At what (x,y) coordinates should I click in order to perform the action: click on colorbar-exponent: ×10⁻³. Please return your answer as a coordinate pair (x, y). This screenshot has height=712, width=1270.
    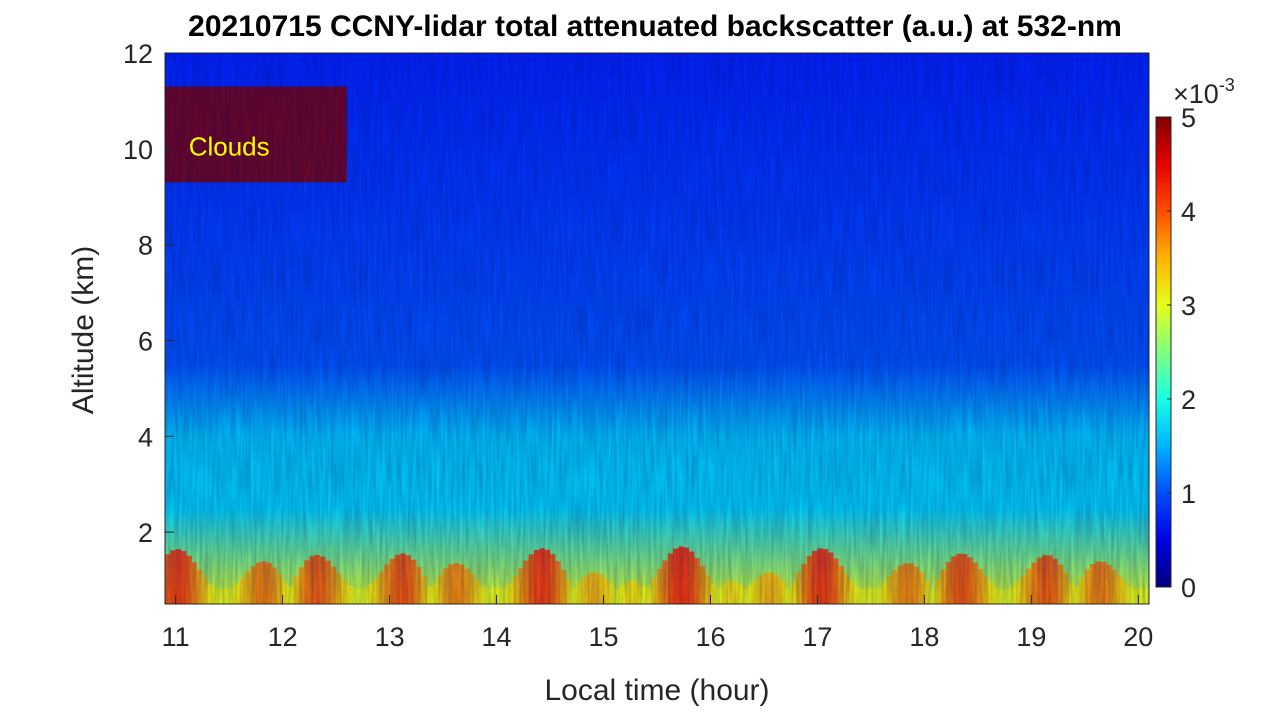
    Looking at the image, I should click on (1204, 92).